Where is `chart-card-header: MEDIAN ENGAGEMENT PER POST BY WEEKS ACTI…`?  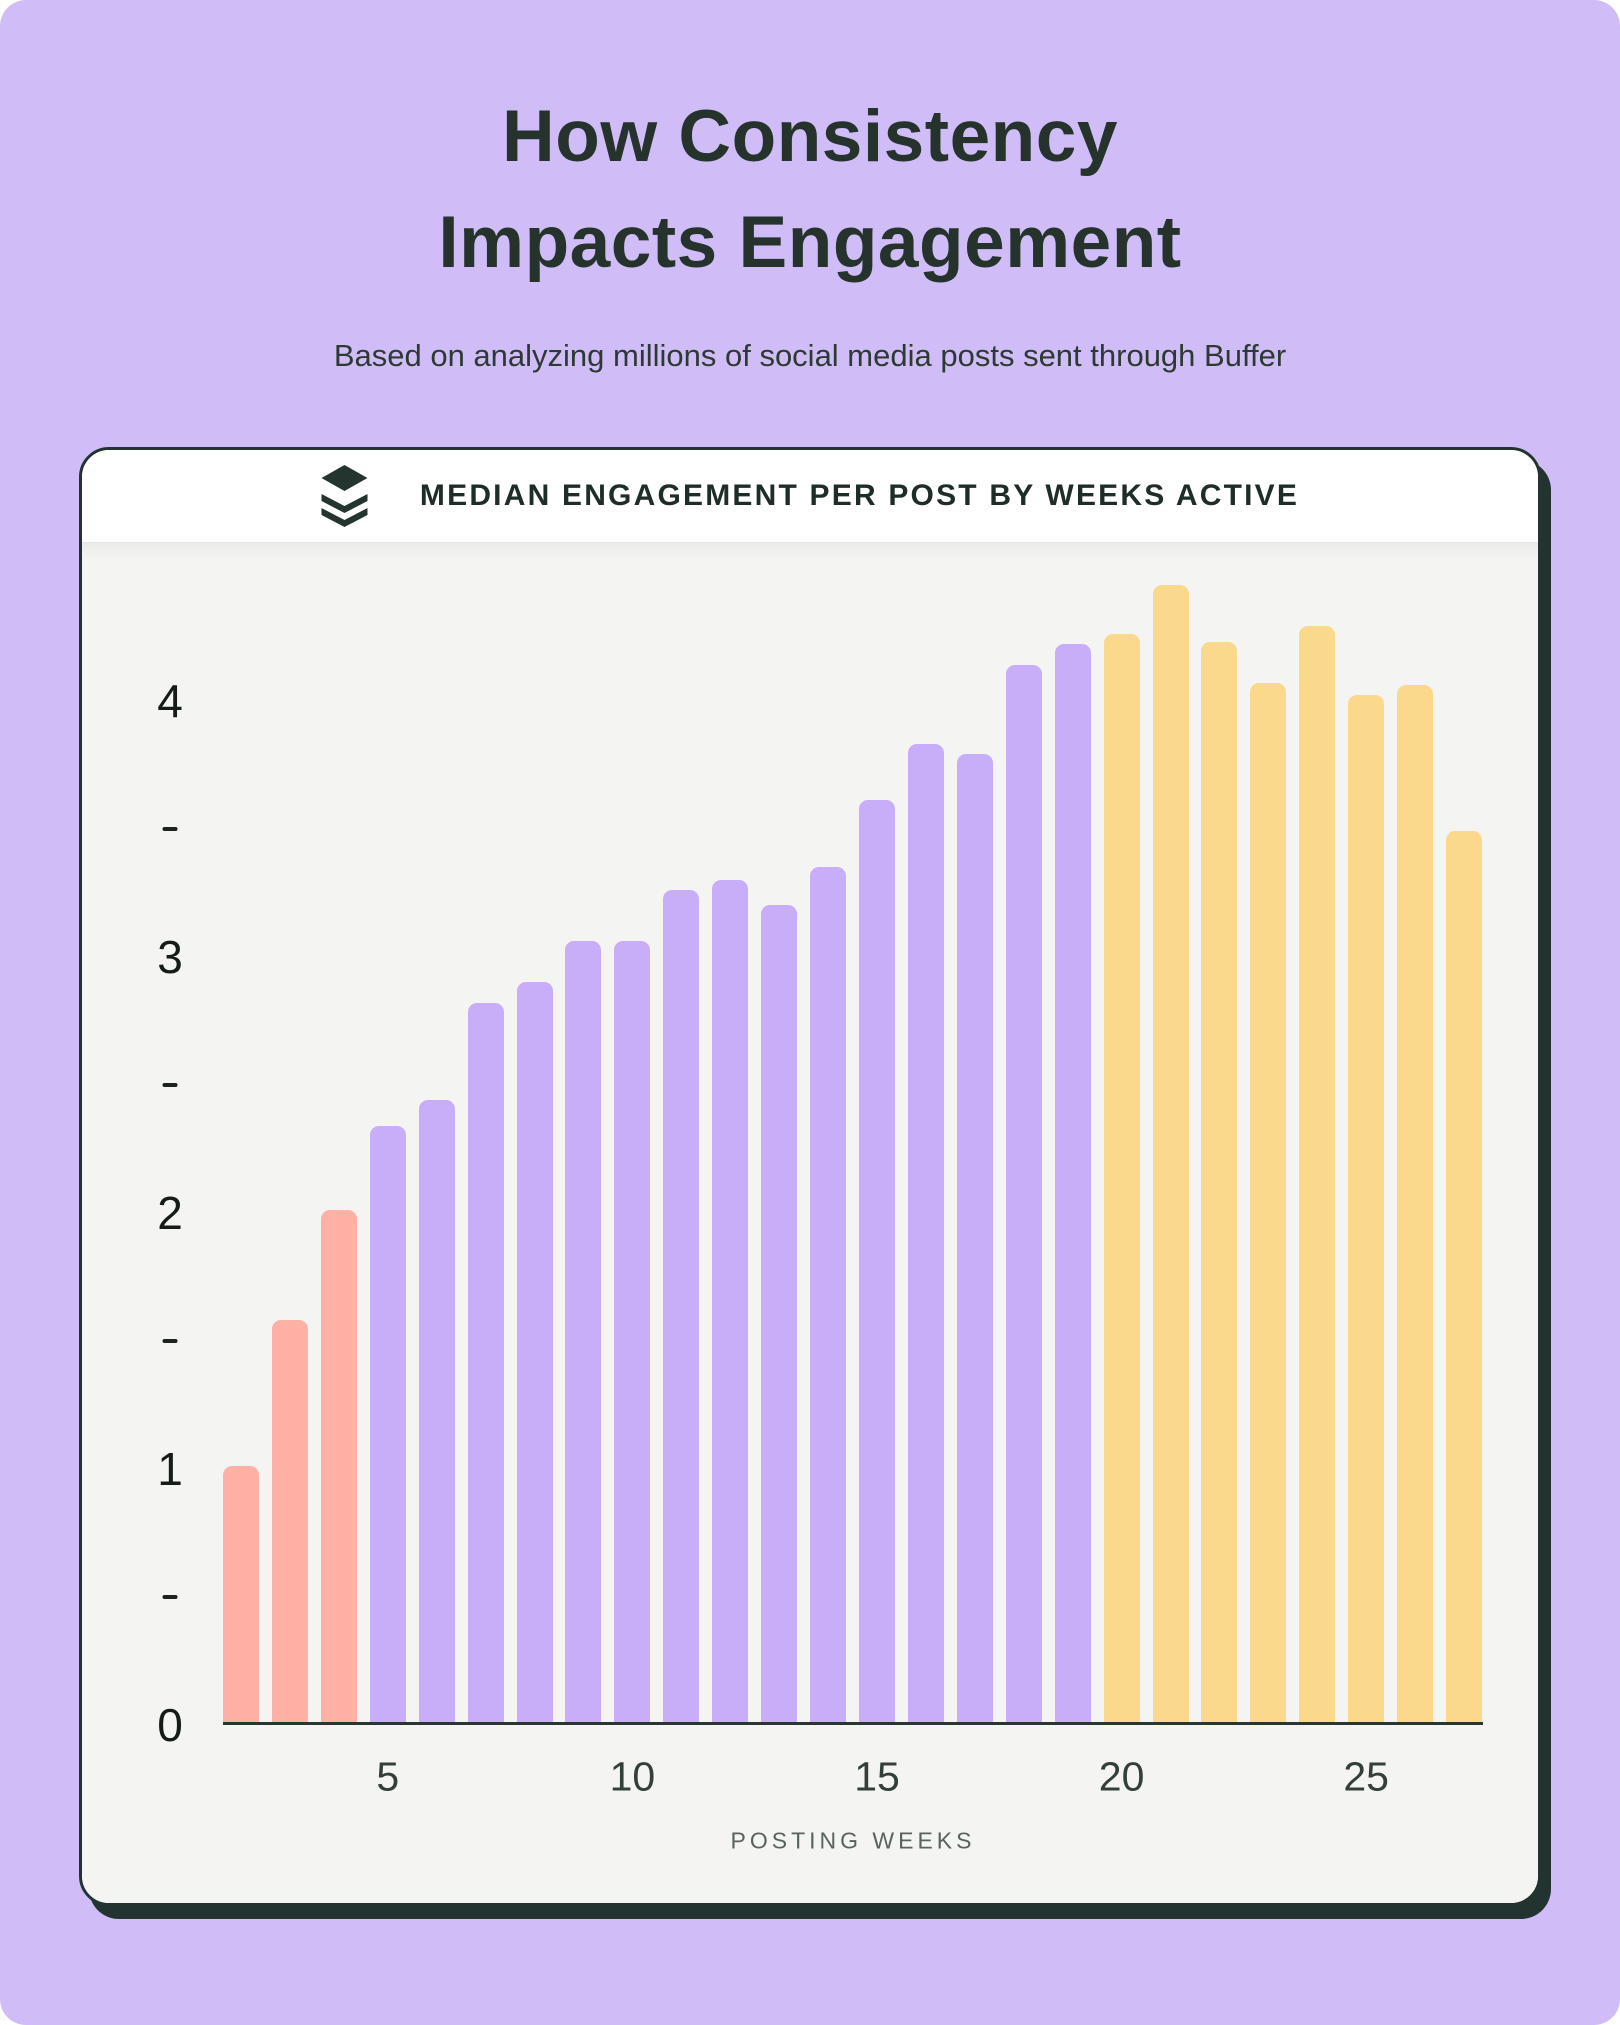 chart-card-header: MEDIAN ENGAGEMENT PER POST BY WEEKS ACTI… is located at coordinates (810, 496).